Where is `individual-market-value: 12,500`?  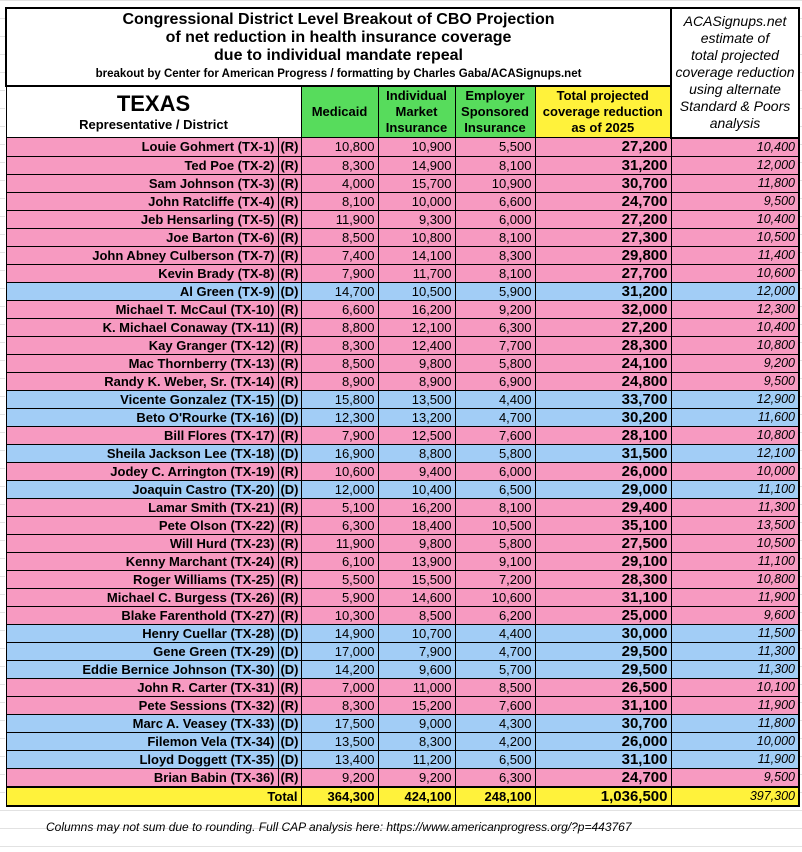
individual-market-value: 12,500 is located at coordinates (416, 435).